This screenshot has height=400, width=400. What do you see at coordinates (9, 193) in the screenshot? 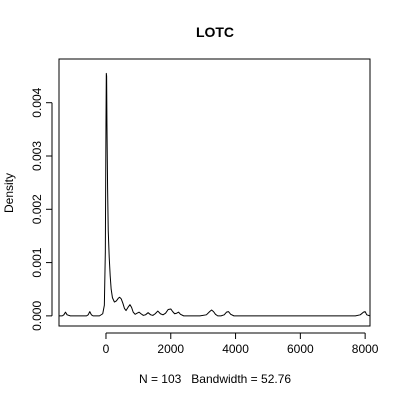
I see `y-axis-label: Density` at bounding box center [9, 193].